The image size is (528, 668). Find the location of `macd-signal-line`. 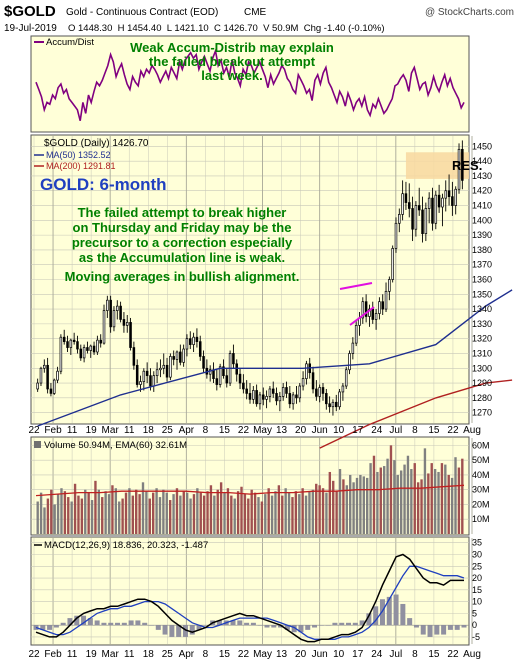

macd-signal-line is located at coordinates (250, 602).